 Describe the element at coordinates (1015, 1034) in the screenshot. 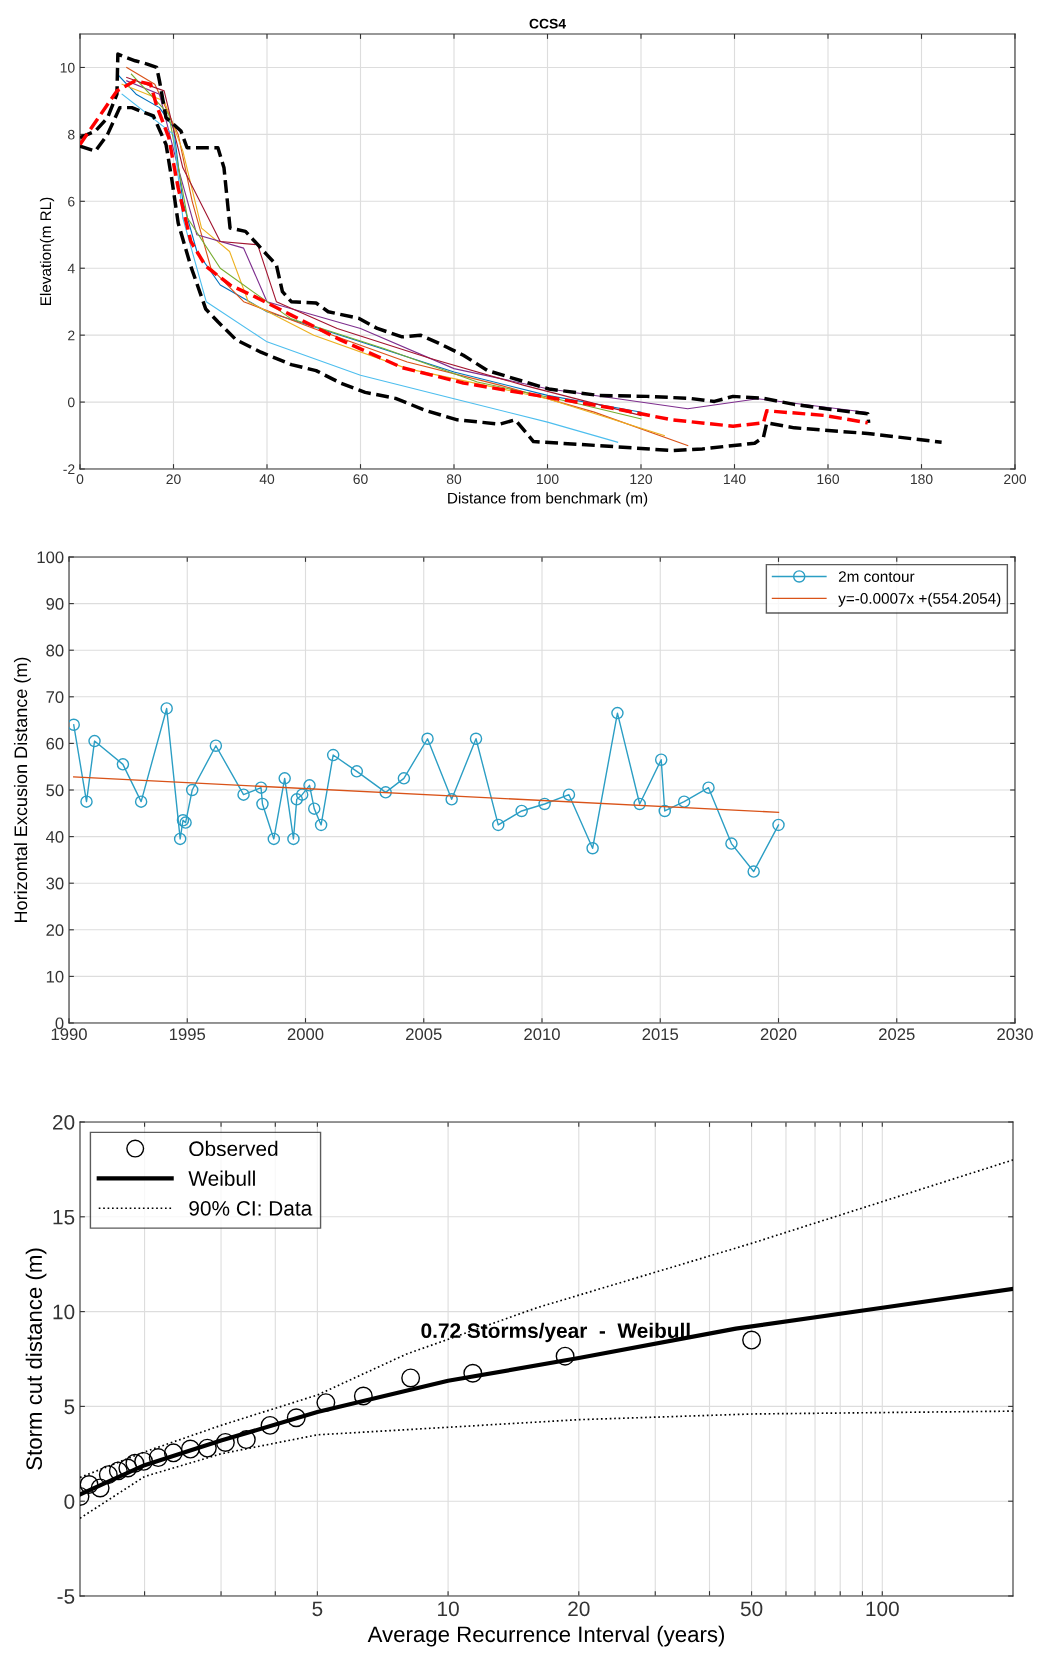

I see `x-tick-label: 2030` at that location.